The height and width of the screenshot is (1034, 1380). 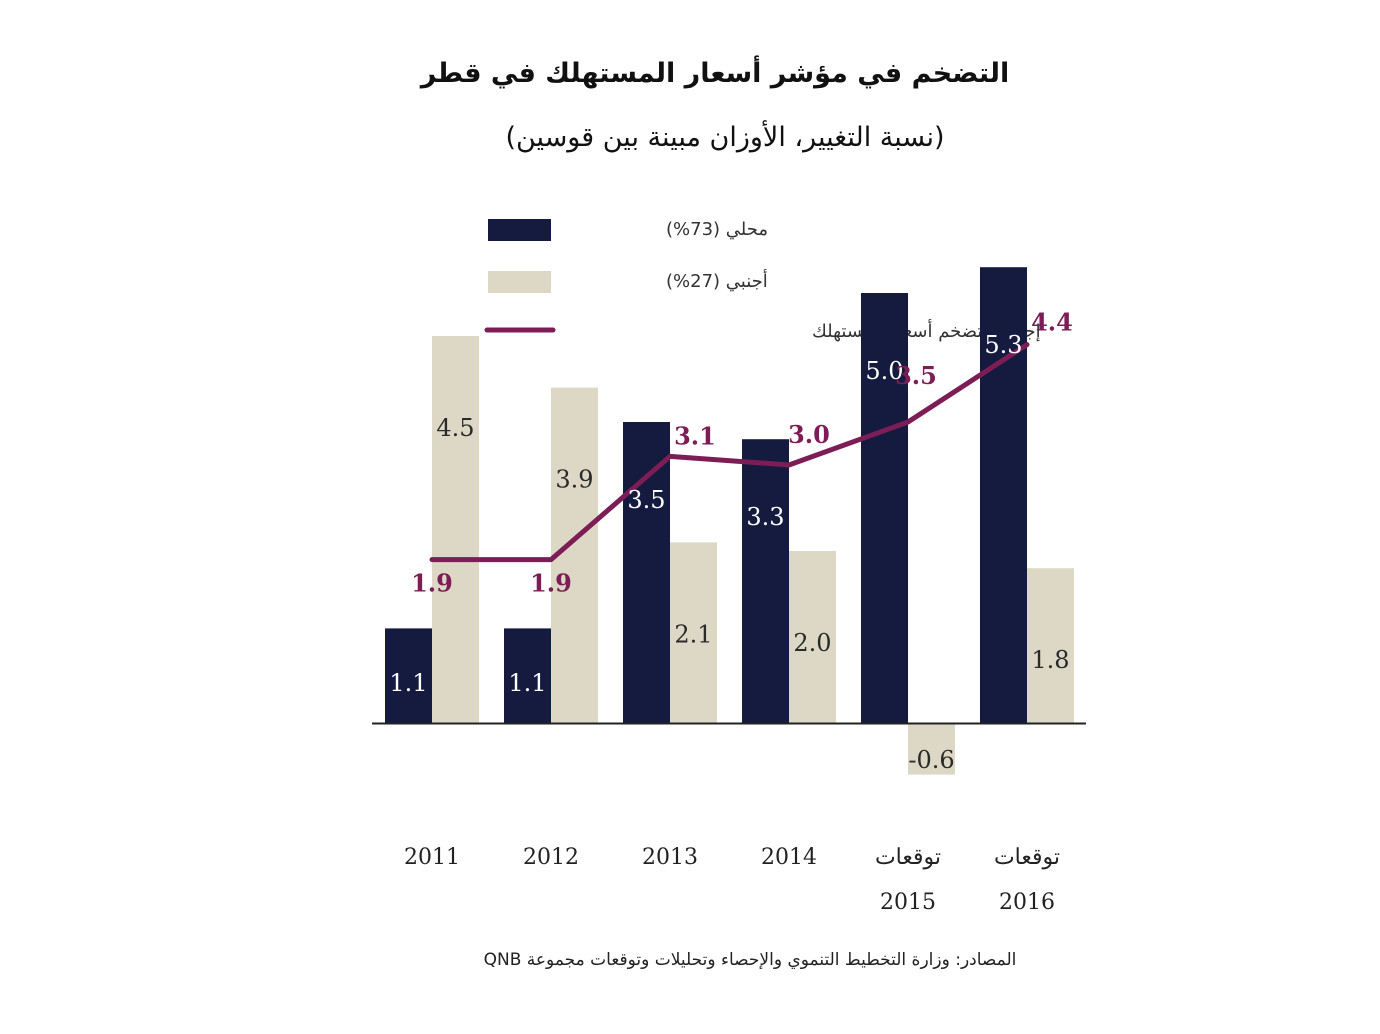 What do you see at coordinates (519, 282) in the screenshot?
I see `legend-swatch-foreign` at bounding box center [519, 282].